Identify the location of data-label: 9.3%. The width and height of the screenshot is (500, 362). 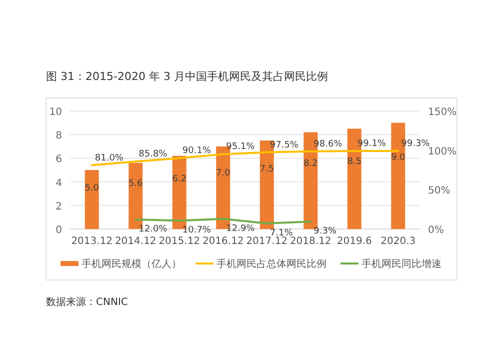
(325, 231).